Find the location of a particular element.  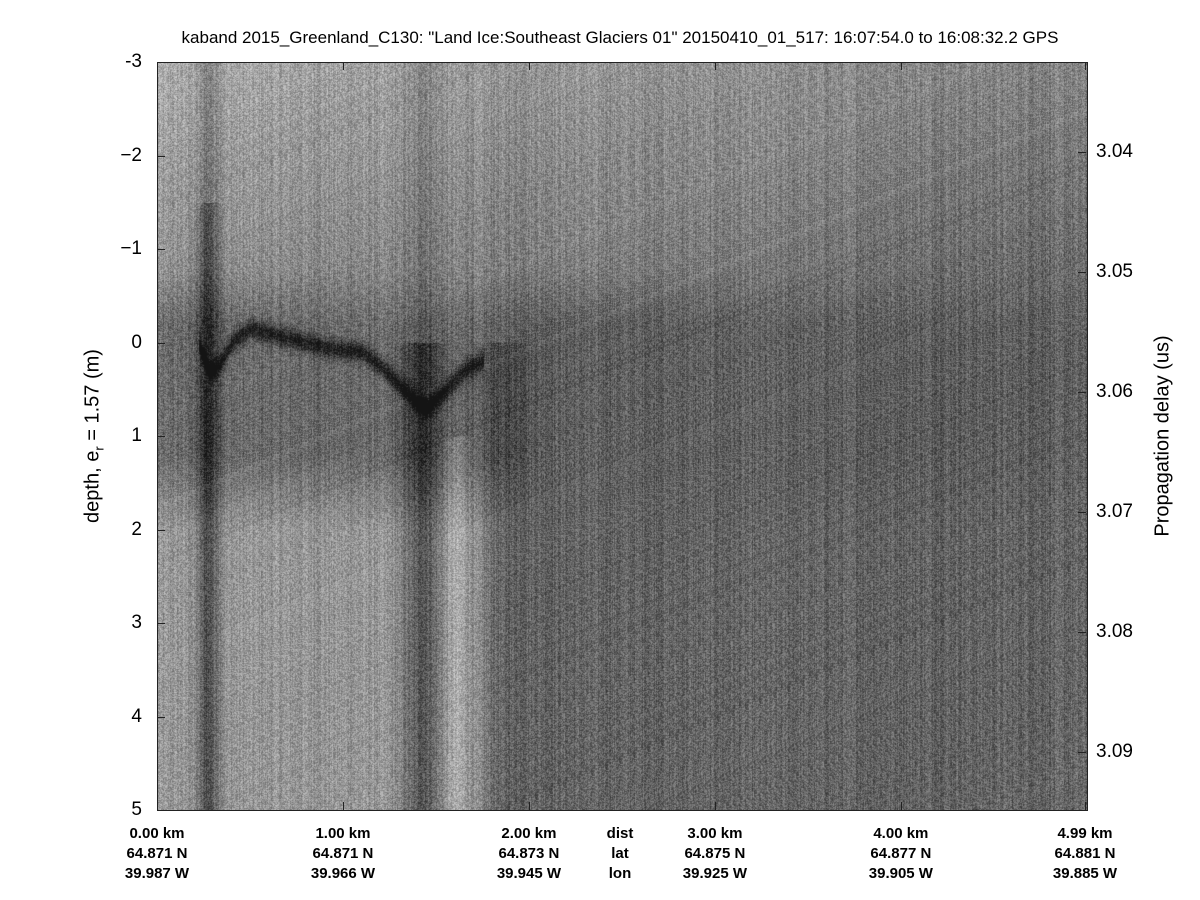

y2-tick-label: 3.05 is located at coordinates (1114, 271).